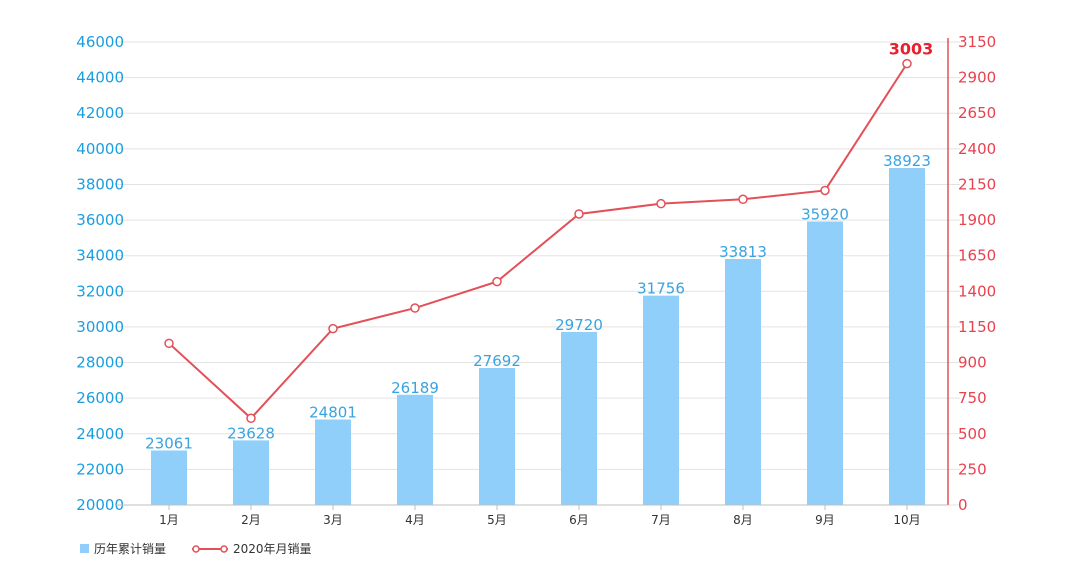  I want to click on y-left-tick-label: 22000, so click(100, 469).